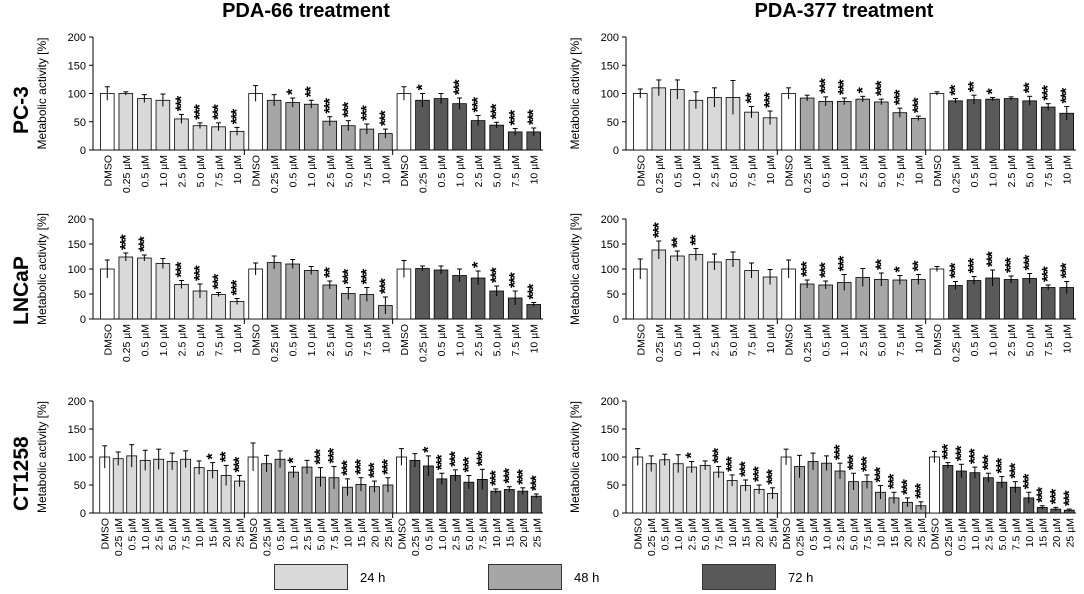 This screenshot has height=594, width=1084. I want to click on y-tick-label: 200, so click(610, 402).